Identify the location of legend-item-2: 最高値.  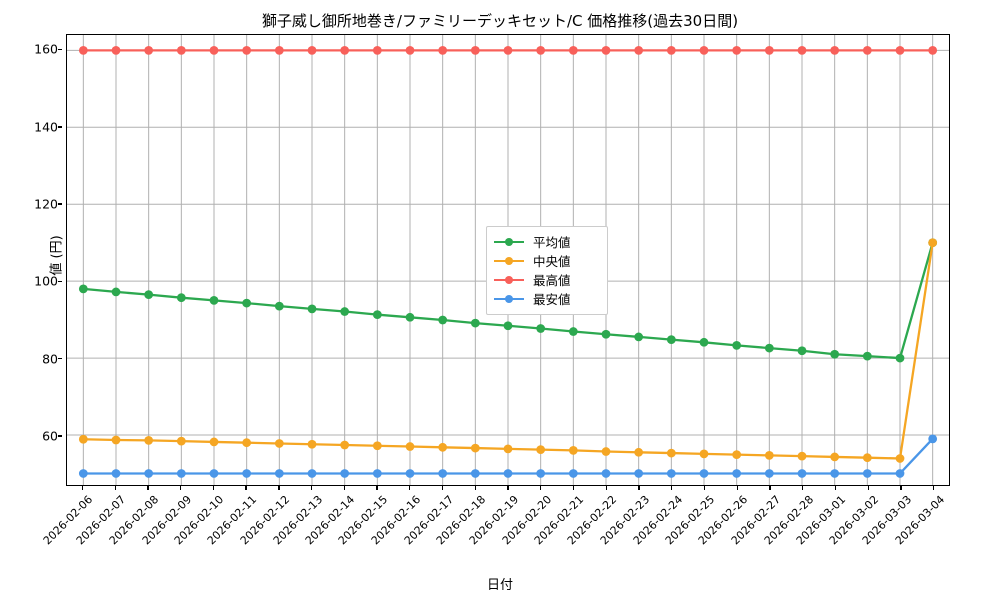
(547, 279).